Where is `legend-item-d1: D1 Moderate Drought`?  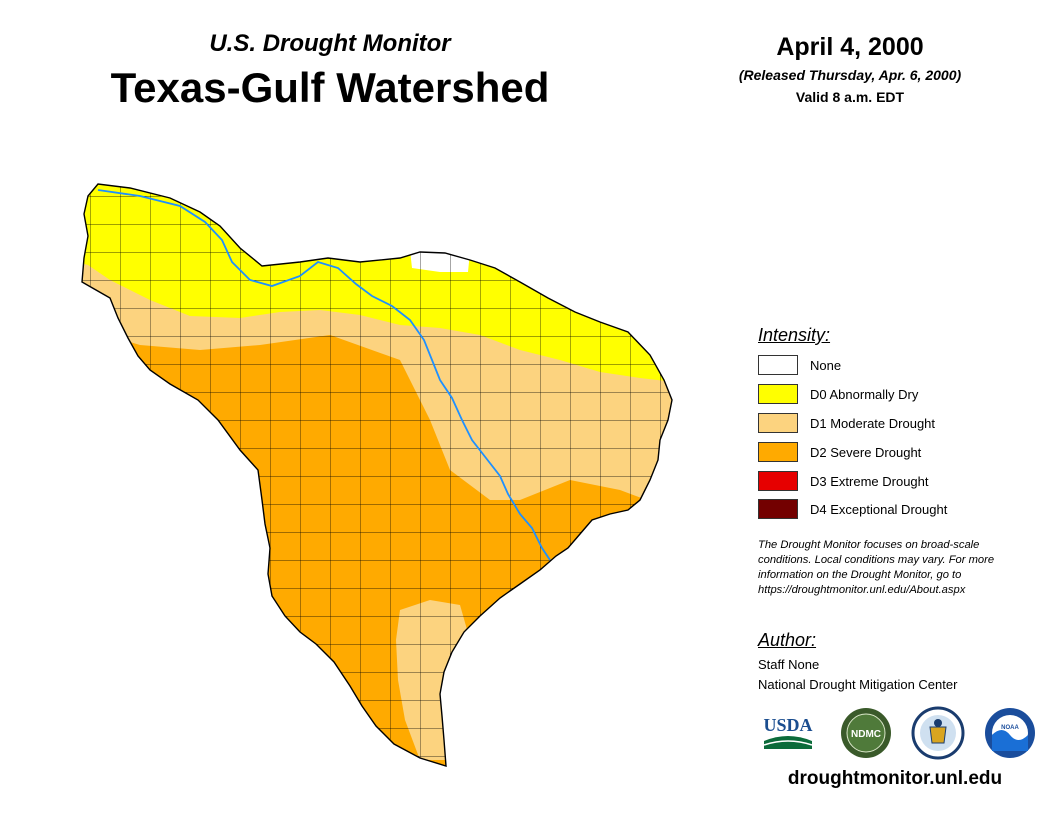 legend-item-d1: D1 Moderate Drought is located at coordinates (846, 423).